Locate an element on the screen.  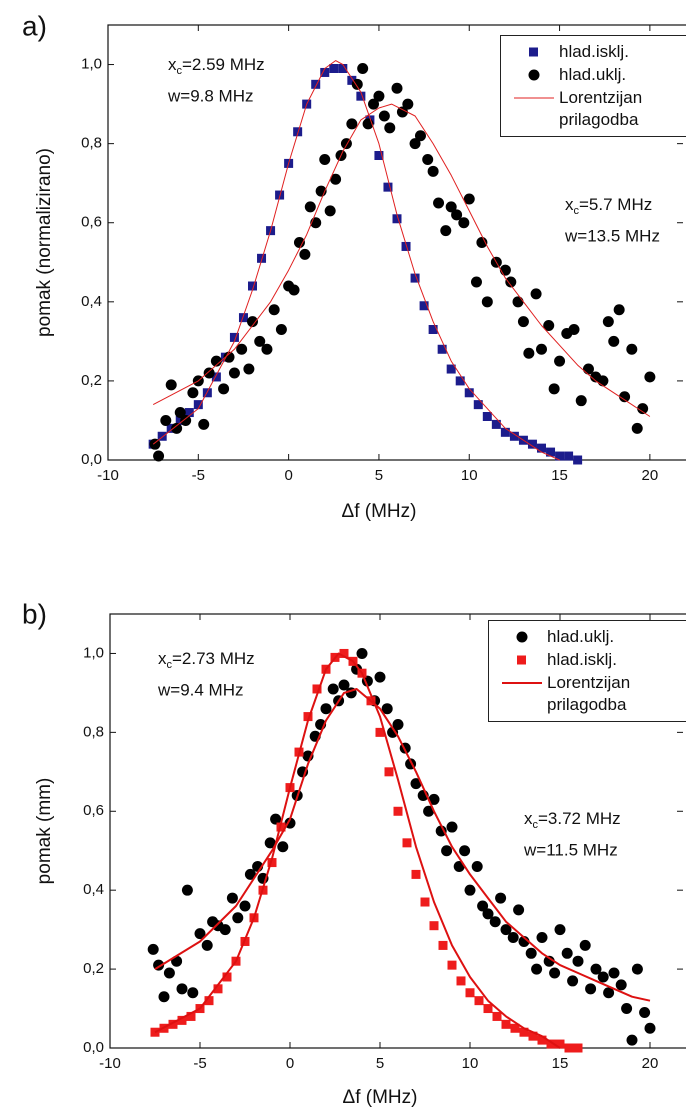
annotation-part: x is located at coordinates (528, 818).